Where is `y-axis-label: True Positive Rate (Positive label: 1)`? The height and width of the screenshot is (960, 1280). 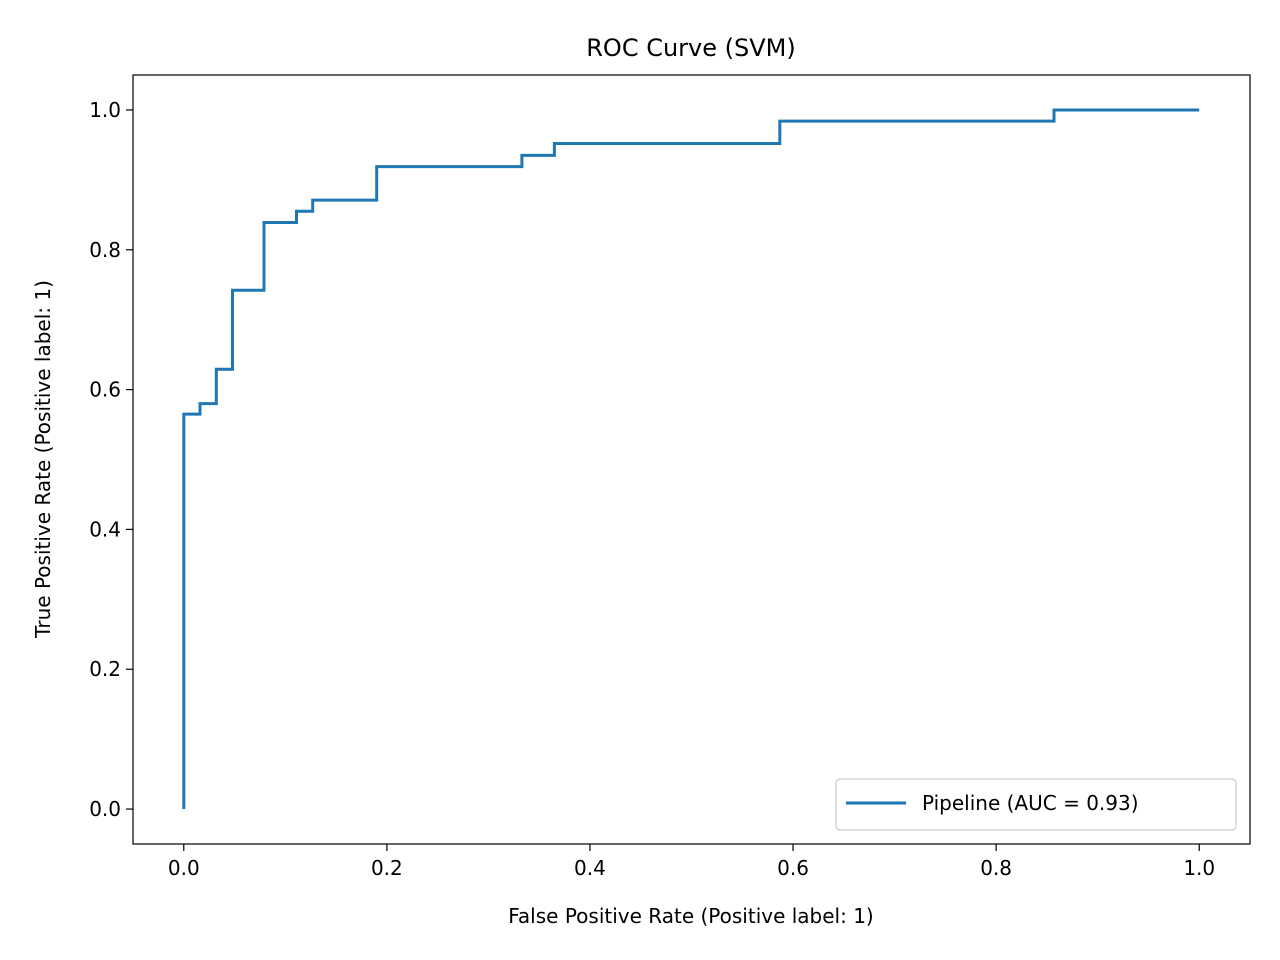 y-axis-label: True Positive Rate (Positive label: 1) is located at coordinates (43, 459).